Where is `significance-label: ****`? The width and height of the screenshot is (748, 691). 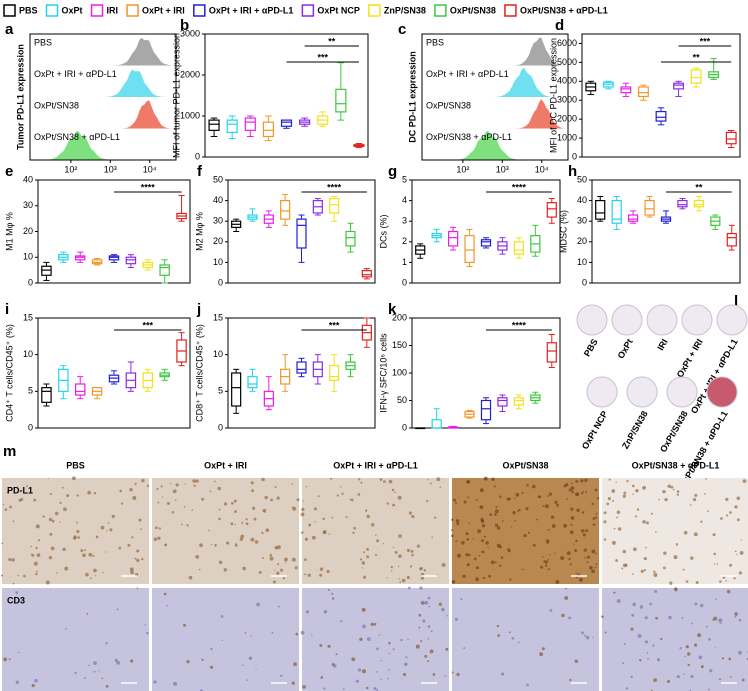 significance-label: **** is located at coordinates (519, 187).